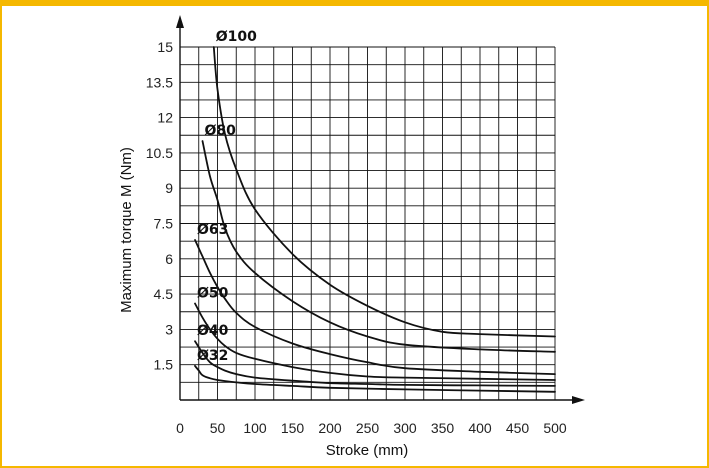 This screenshot has width=709, height=468. What do you see at coordinates (218, 428) in the screenshot?
I see `x-tick-label: 50` at bounding box center [218, 428].